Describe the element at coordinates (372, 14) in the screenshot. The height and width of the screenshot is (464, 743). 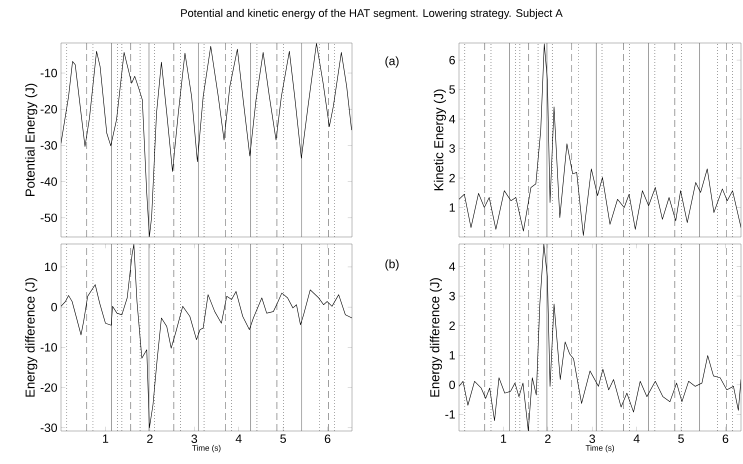
I see `chart-title: Potential and kinetic energy of the HAT segment. Lowering strategy. Subject A` at that location.